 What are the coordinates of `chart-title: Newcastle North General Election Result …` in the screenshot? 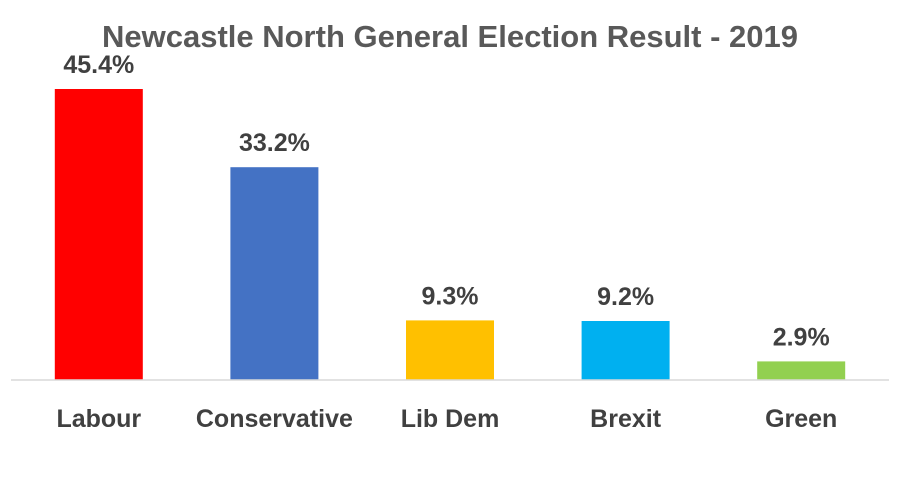 It's located at (450, 36).